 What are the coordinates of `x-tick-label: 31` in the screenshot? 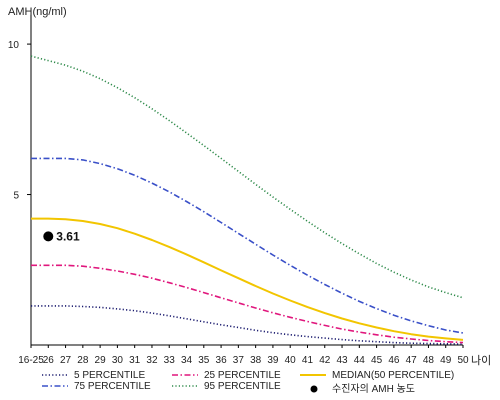 It's located at (135, 360).